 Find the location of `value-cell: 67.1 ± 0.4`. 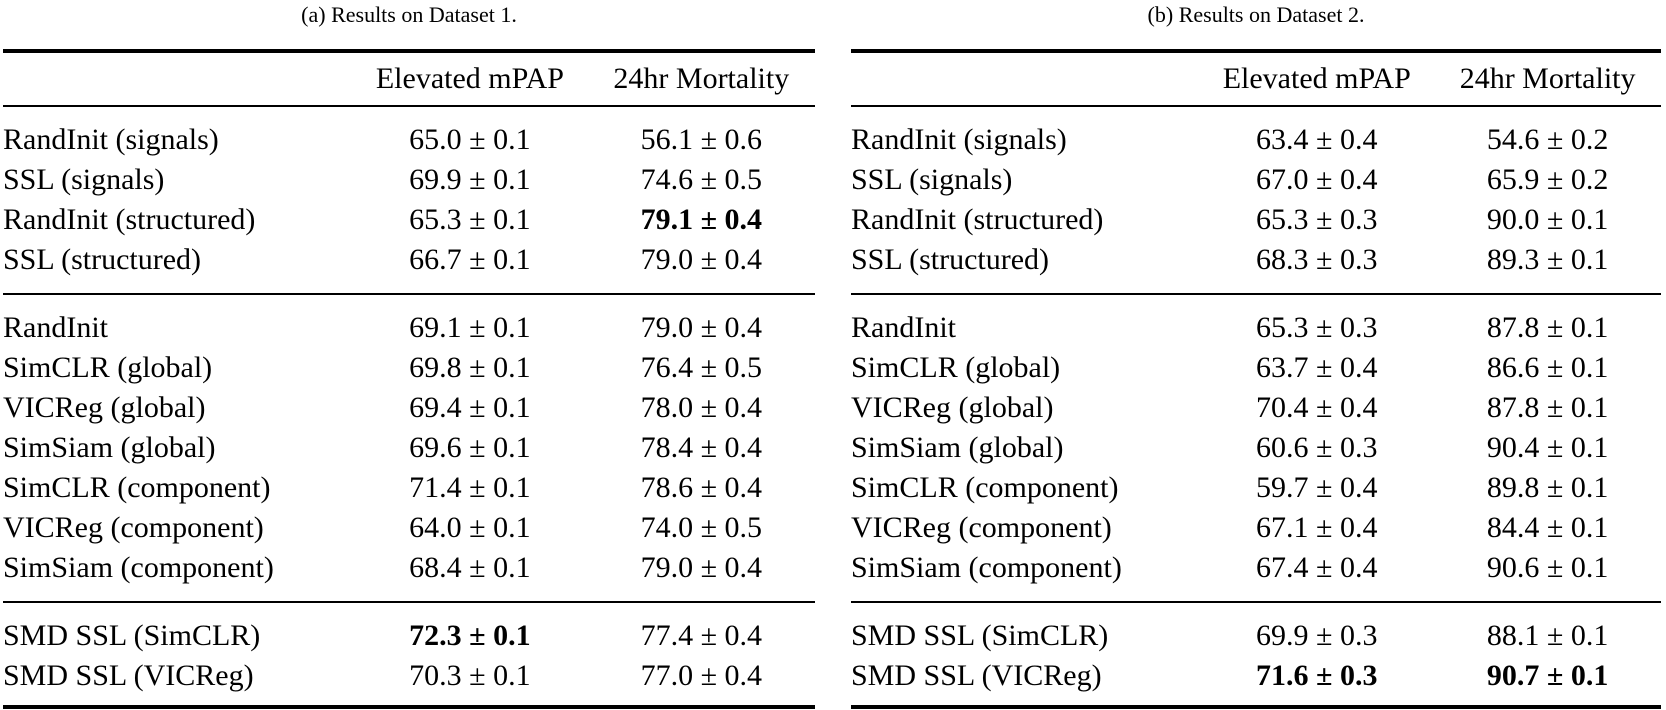

value-cell: 67.1 ± 0.4 is located at coordinates (1317, 527).